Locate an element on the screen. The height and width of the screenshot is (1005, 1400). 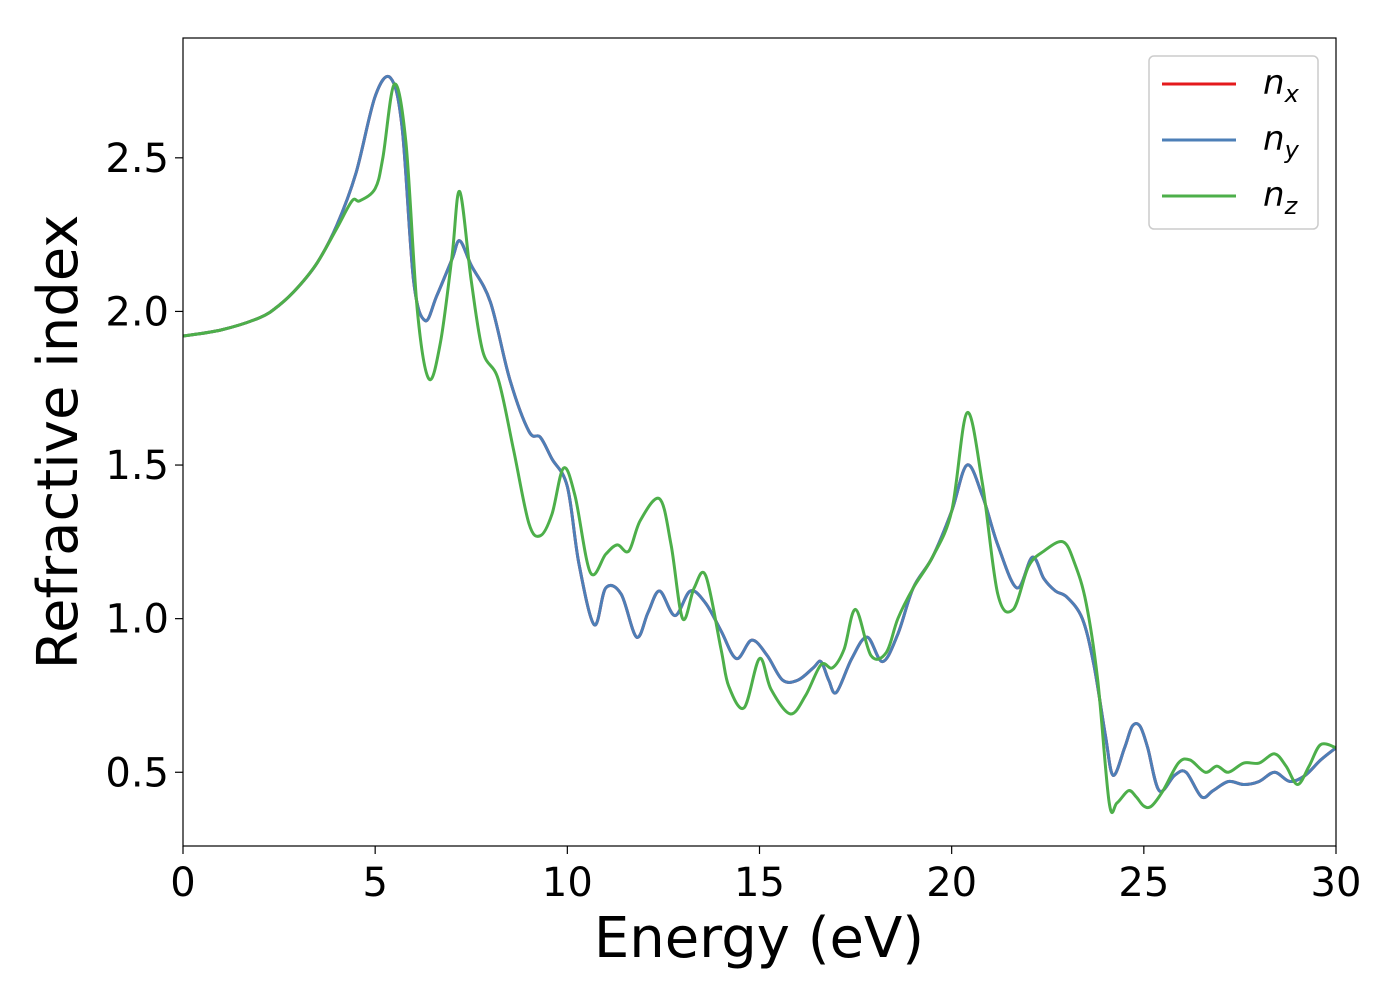
y-axis-label: Refractive index is located at coordinates (58, 442).